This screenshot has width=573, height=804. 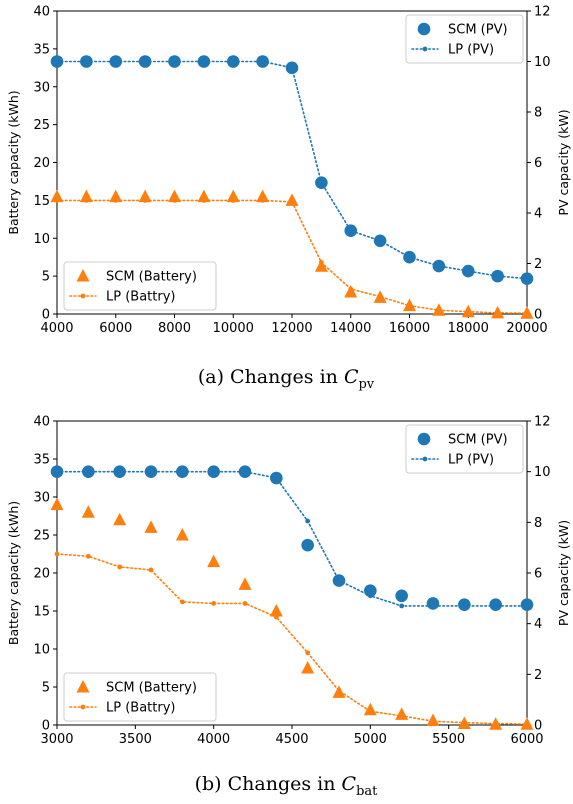 What do you see at coordinates (563, 573) in the screenshot?
I see `chart-2-ylabel-right: PV capacity (kW)` at bounding box center [563, 573].